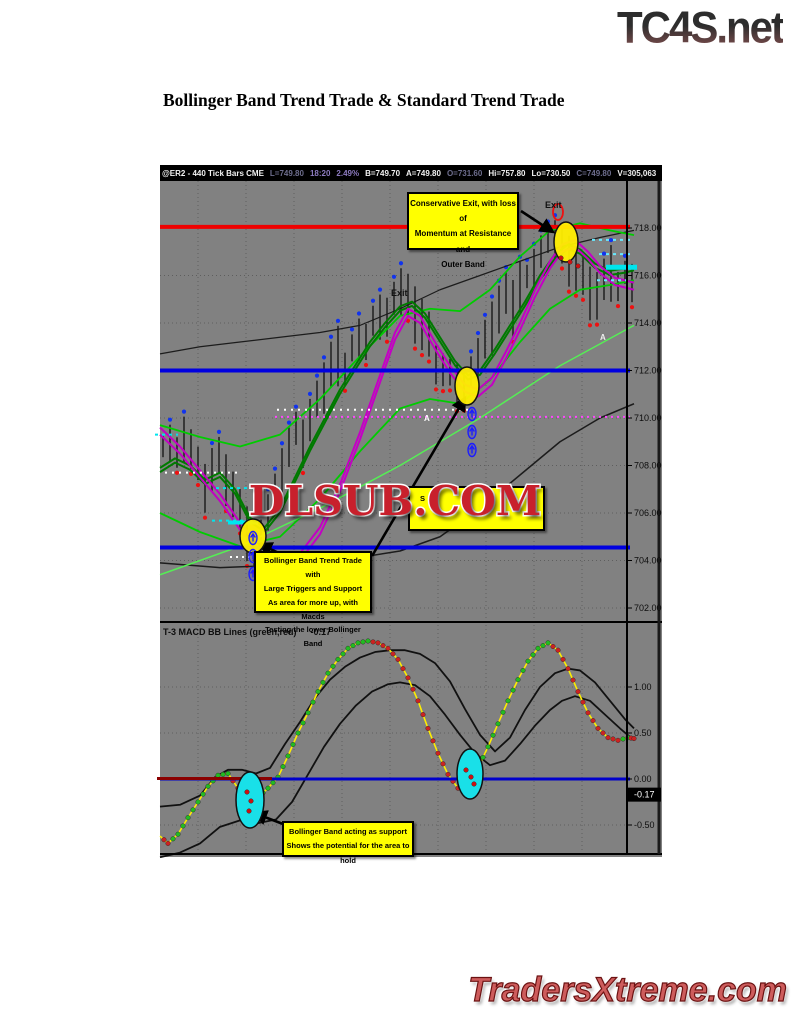 The height and width of the screenshot is (1024, 791). Describe the element at coordinates (700, 27) in the screenshot. I see `tc4s-logo: TC4S.net` at that location.